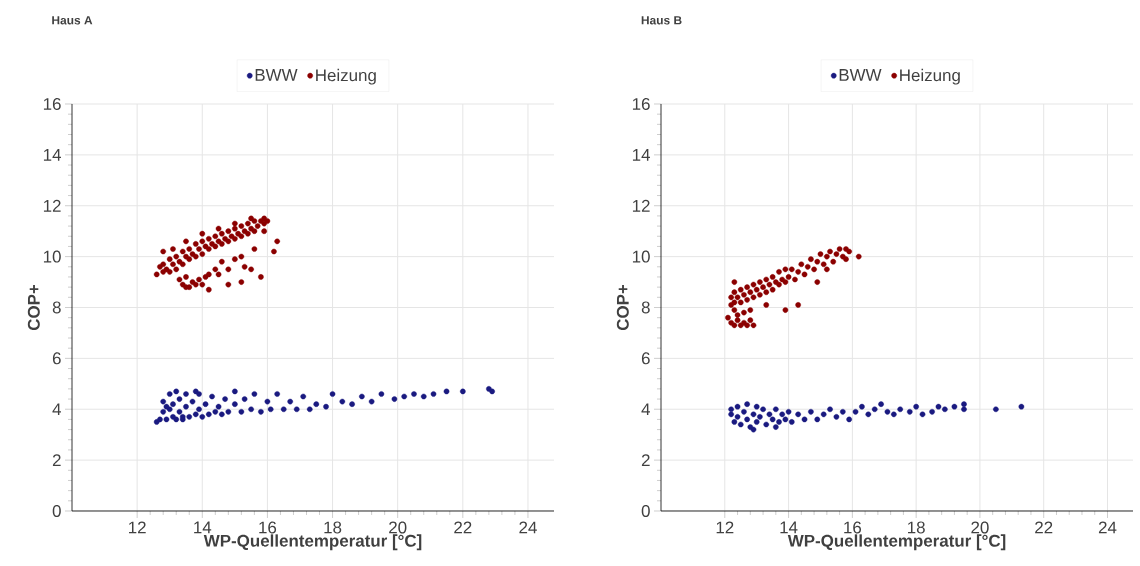 Image resolution: width=1140 pixels, height=566 pixels. I want to click on chart-title: Haus A, so click(72, 20).